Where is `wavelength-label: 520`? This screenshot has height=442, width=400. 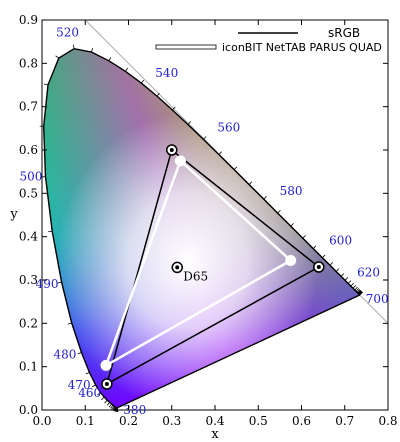 wavelength-label: 520 is located at coordinates (67, 33).